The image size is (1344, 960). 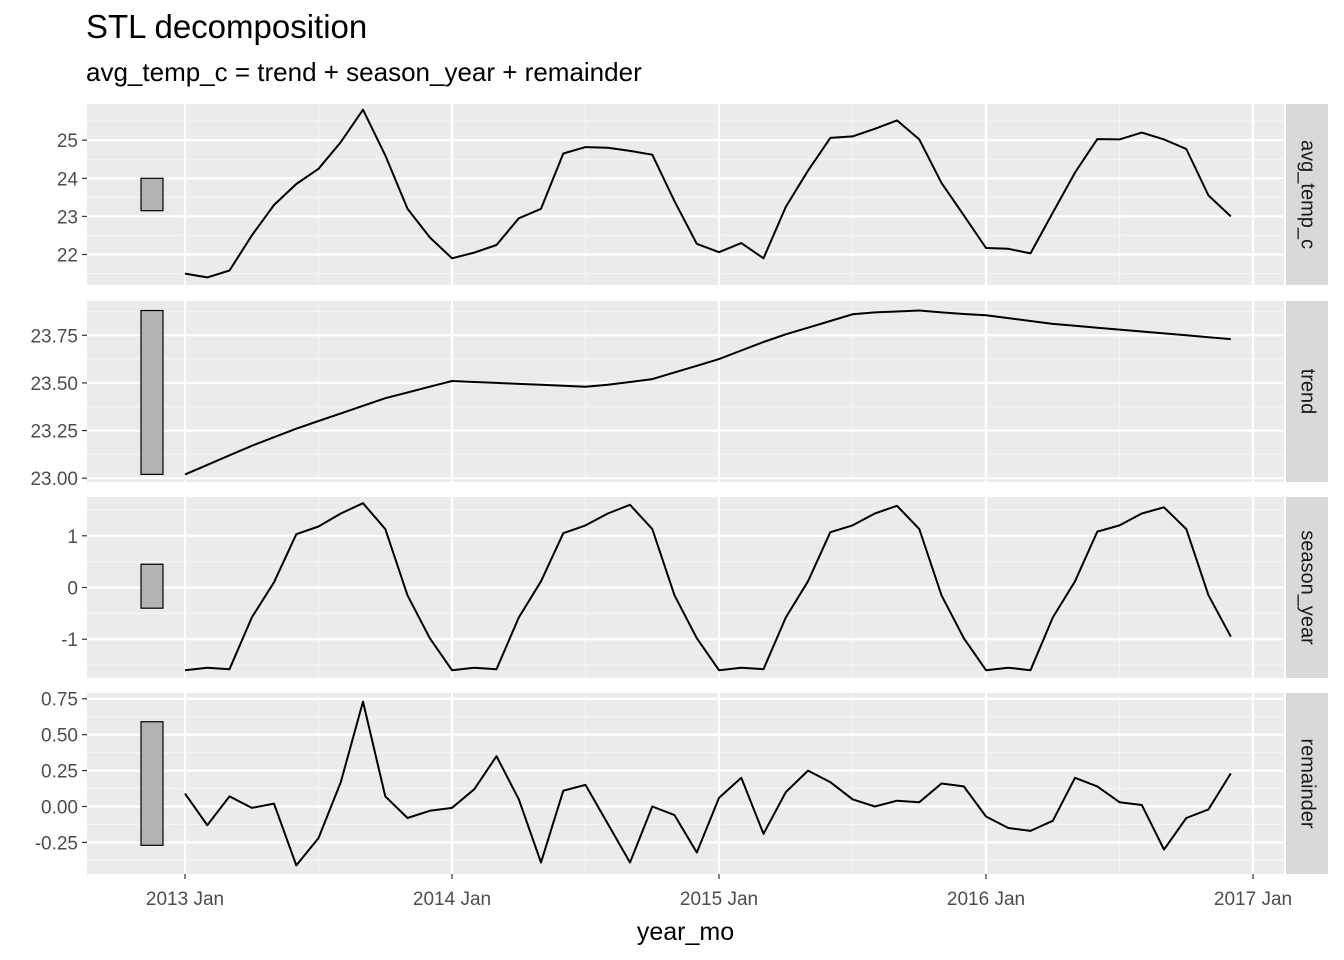 What do you see at coordinates (1253, 899) in the screenshot?
I see `x-tick-label: 2017 Jan` at bounding box center [1253, 899].